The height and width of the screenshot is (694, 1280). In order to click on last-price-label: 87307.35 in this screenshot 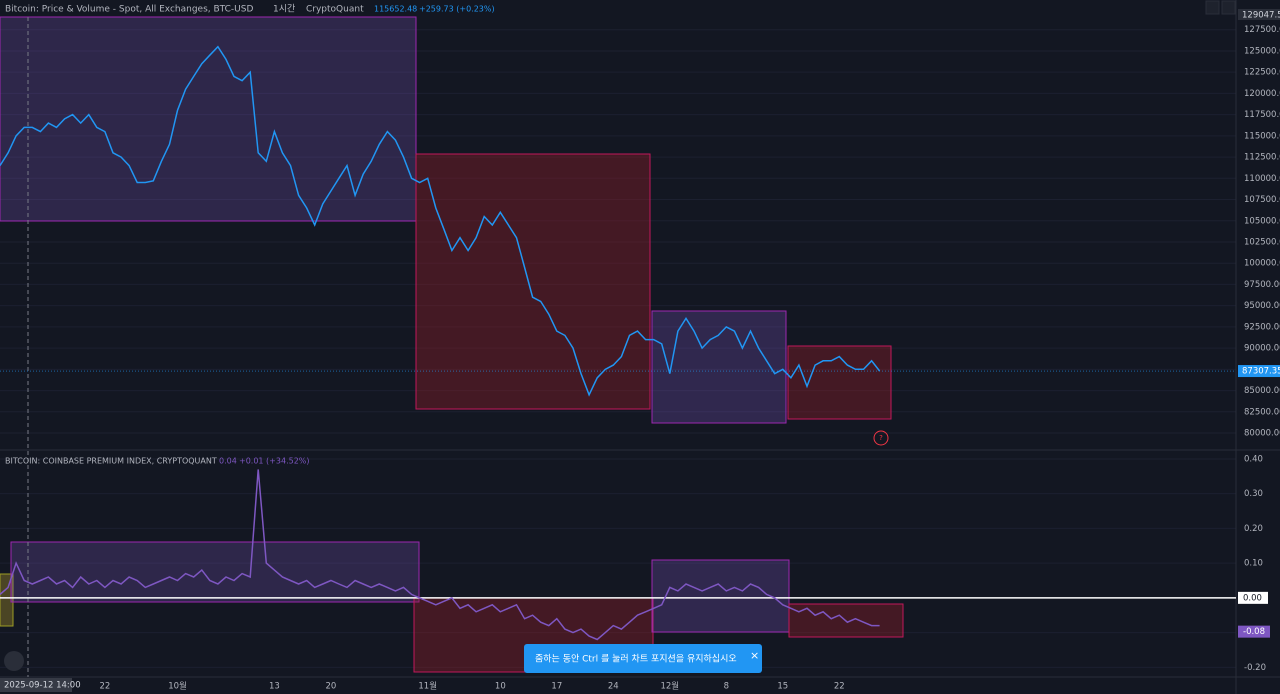, I will do `click(1261, 372)`.